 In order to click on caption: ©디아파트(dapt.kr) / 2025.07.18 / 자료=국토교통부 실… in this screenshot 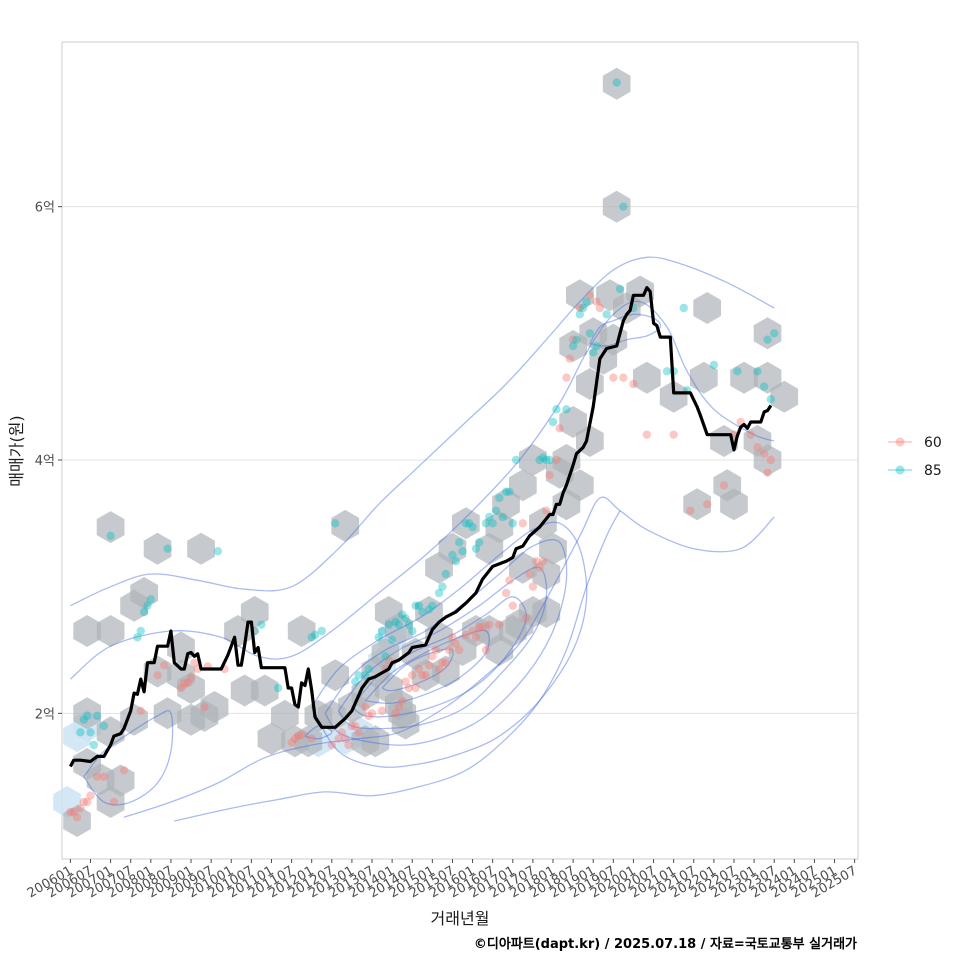, I will do `click(665, 944)`.